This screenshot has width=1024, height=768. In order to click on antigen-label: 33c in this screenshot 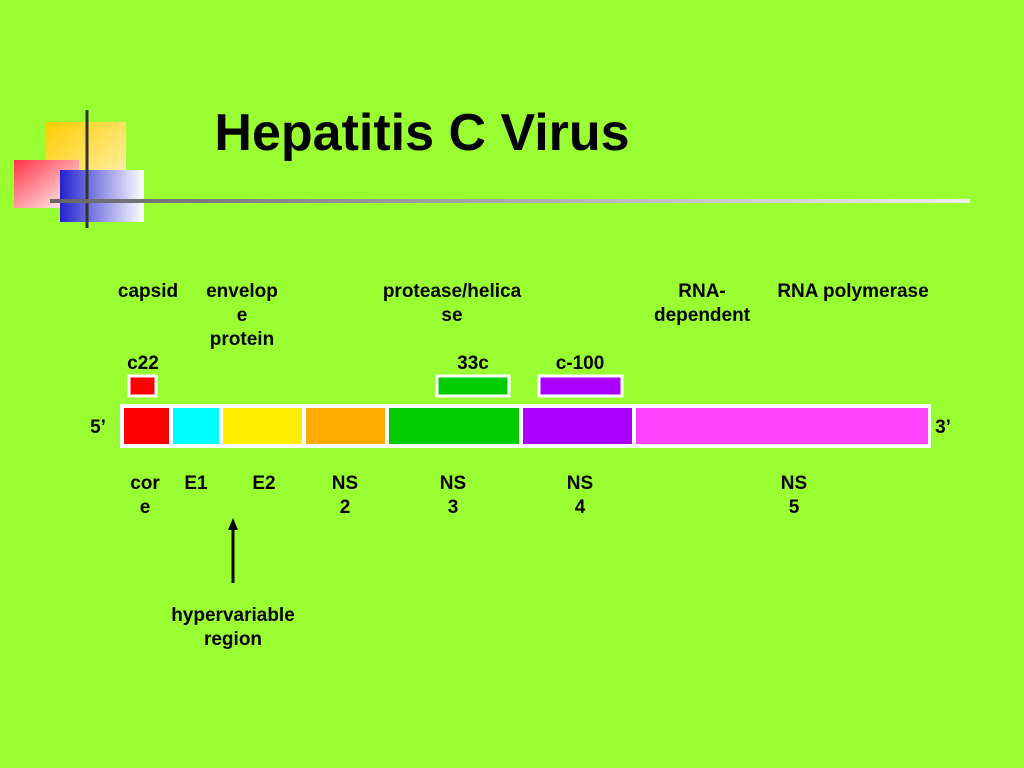, I will do `click(473, 363)`.